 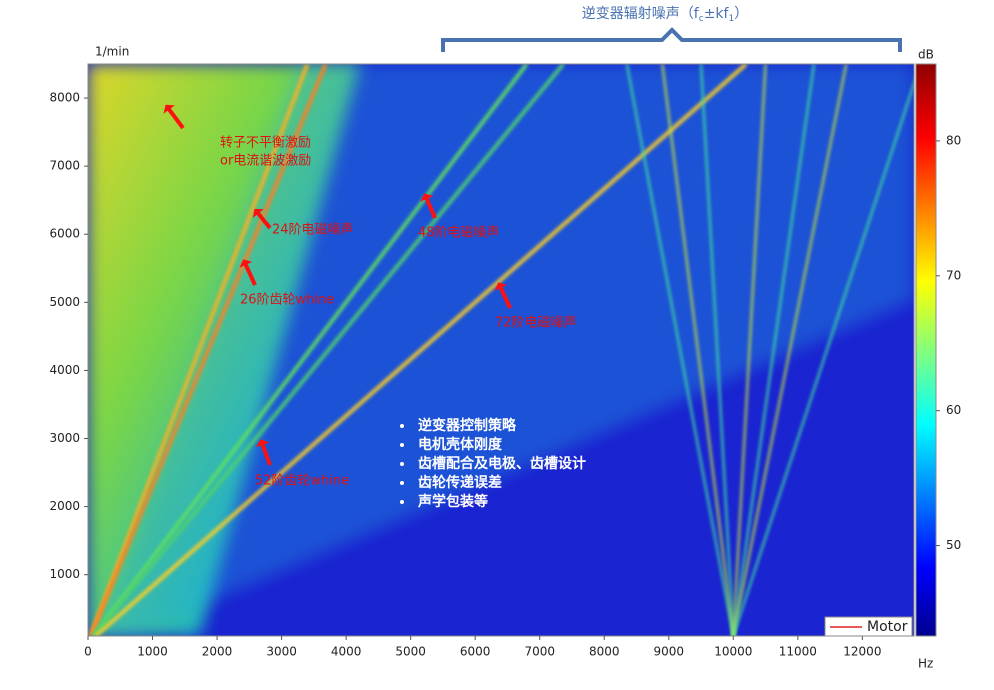 I want to click on x-tick-label: 11000, so click(x=798, y=652).